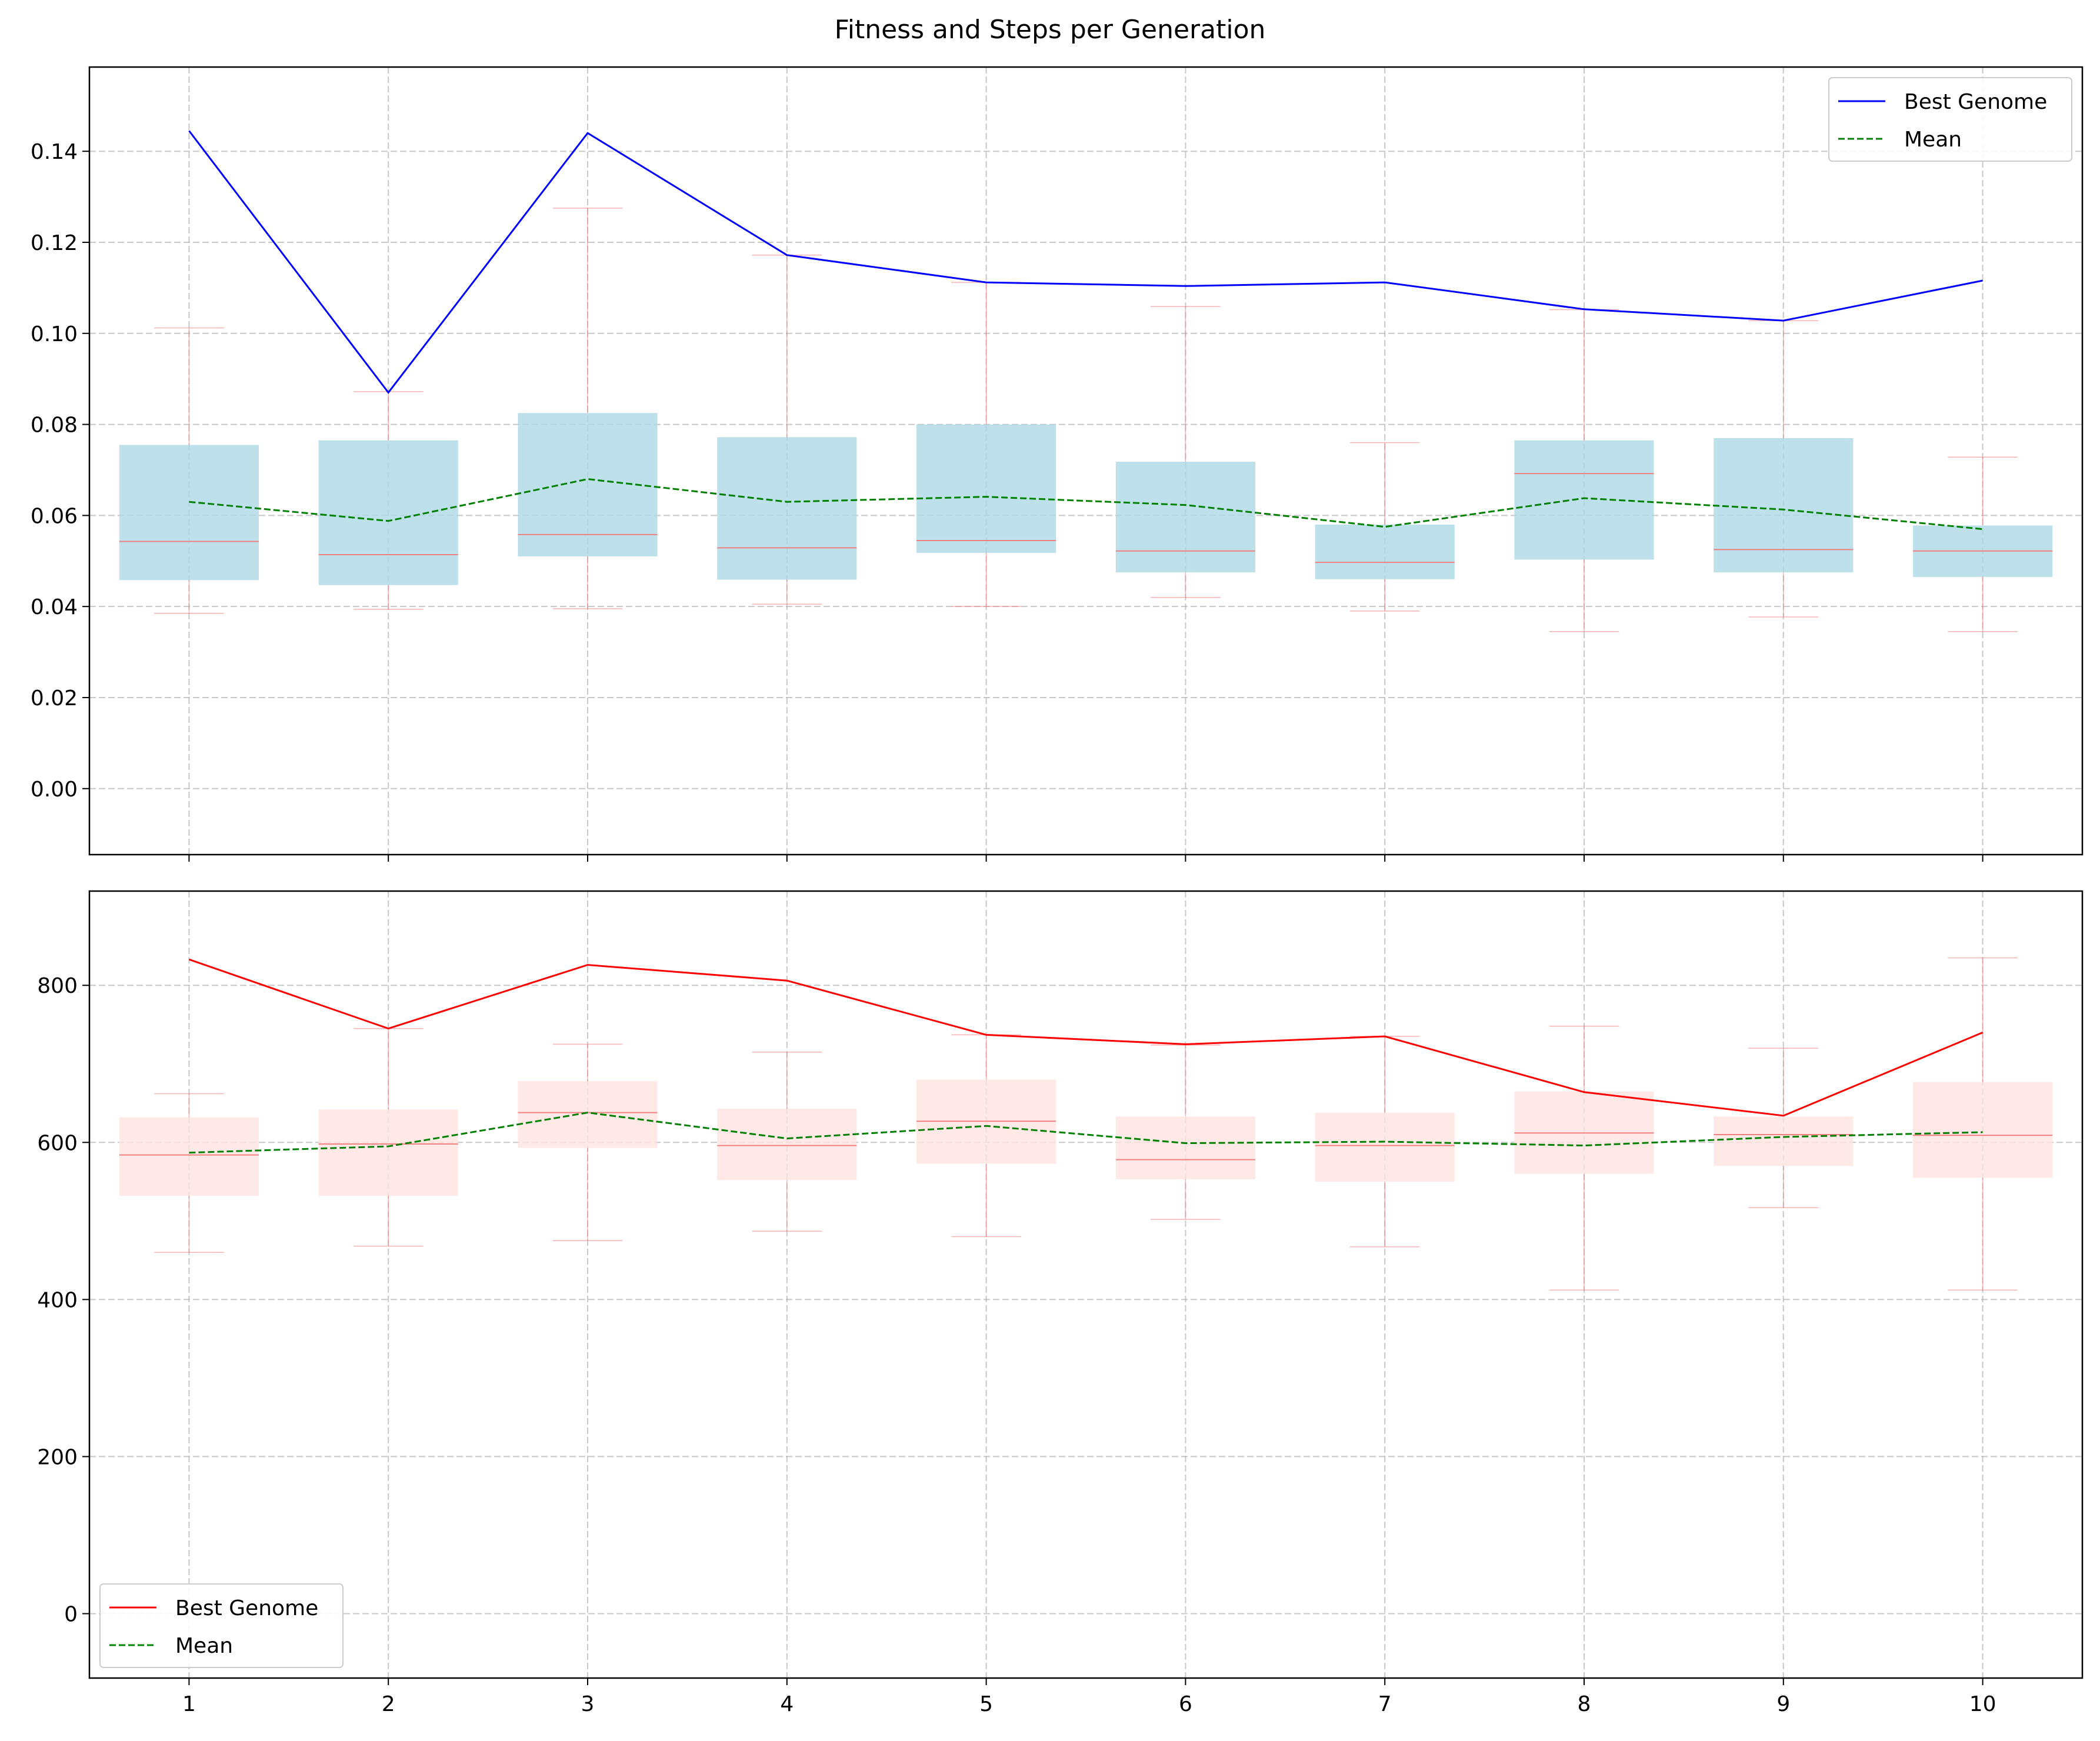 This screenshot has height=1741, width=2100. Describe the element at coordinates (54, 698) in the screenshot. I see `subplot-1-ytick-label: 0.02` at that location.